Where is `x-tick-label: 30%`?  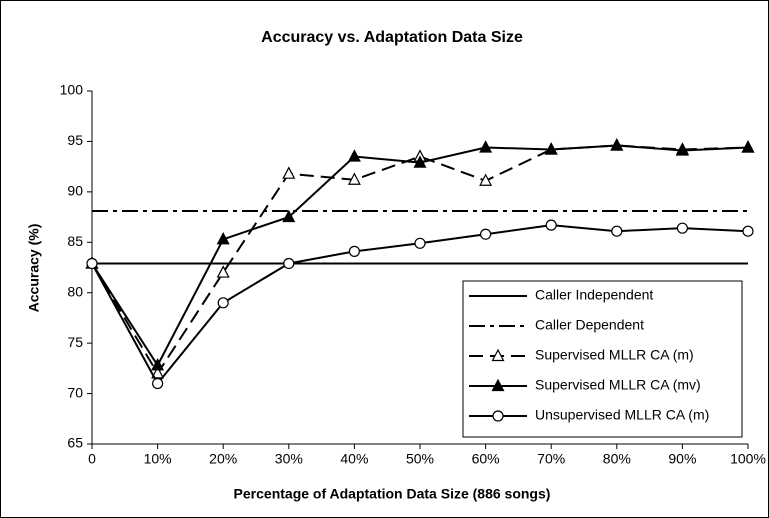
x-tick-label: 30% is located at coordinates (289, 459).